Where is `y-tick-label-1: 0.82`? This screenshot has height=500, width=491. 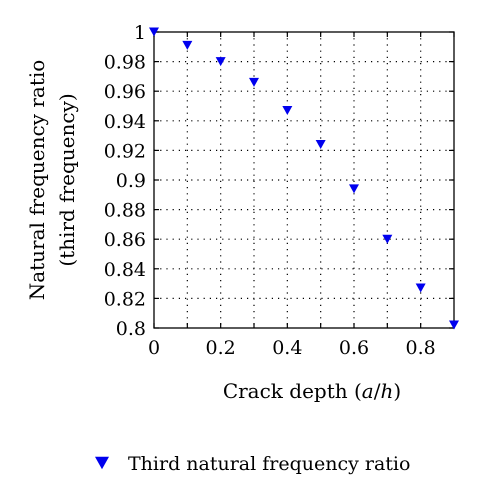 y-tick-label-1: 0.82 is located at coordinates (125, 299).